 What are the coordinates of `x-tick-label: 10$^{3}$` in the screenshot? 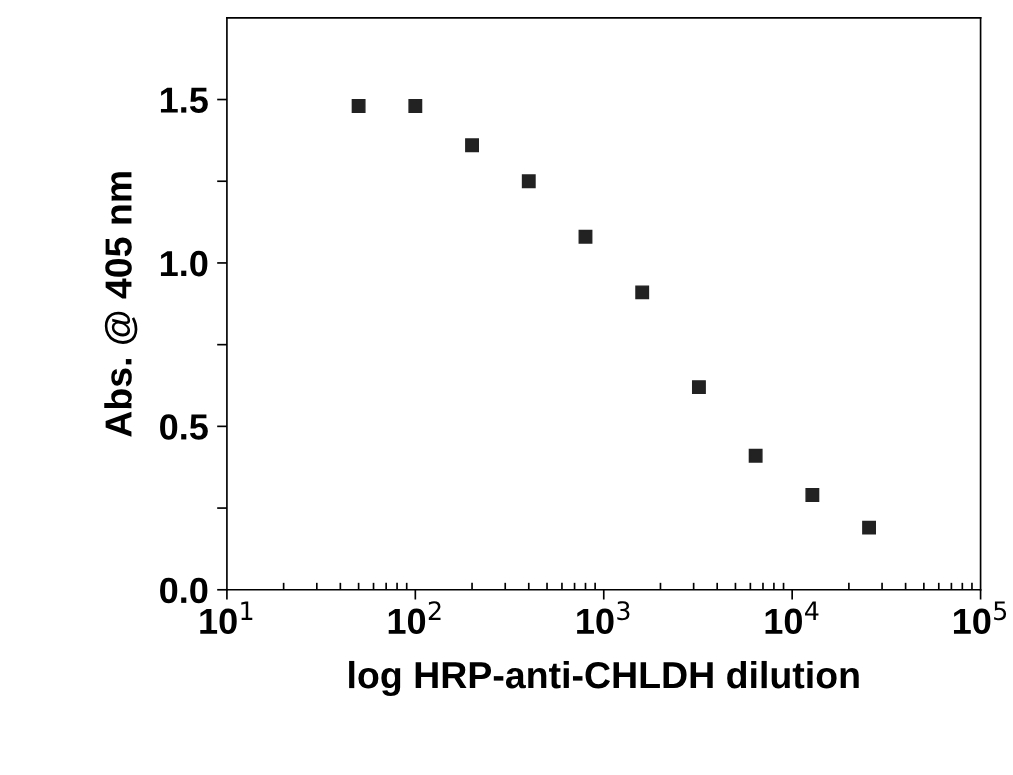 It's located at (603, 618).